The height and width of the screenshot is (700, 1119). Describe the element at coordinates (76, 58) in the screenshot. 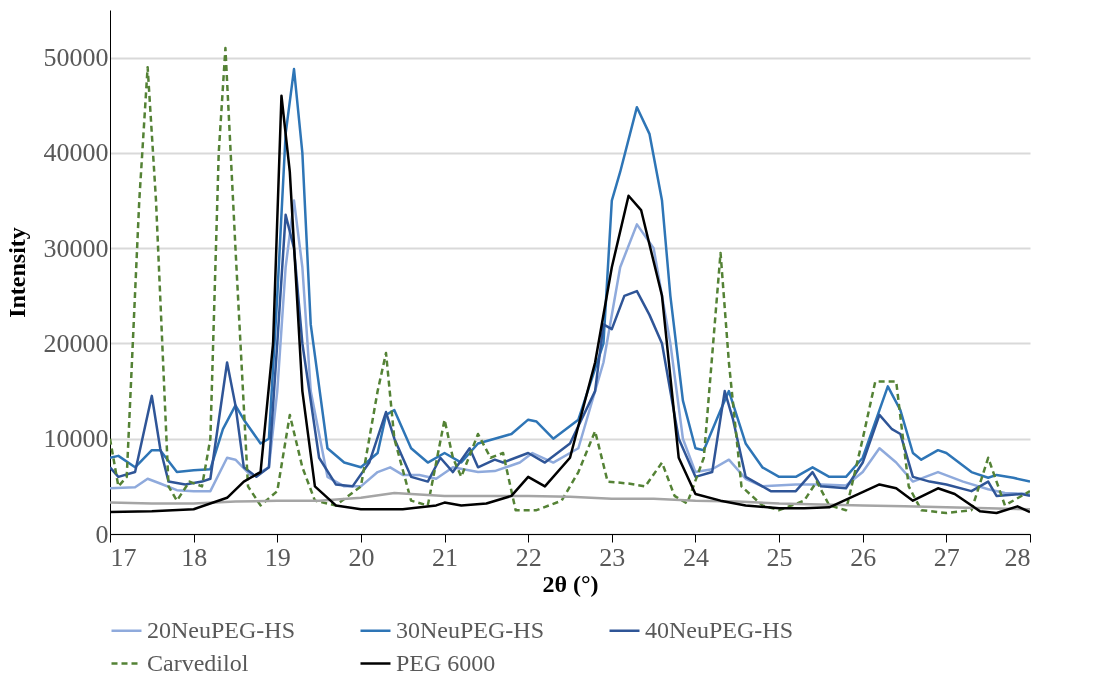

I see `y-tick-label: 50000` at that location.